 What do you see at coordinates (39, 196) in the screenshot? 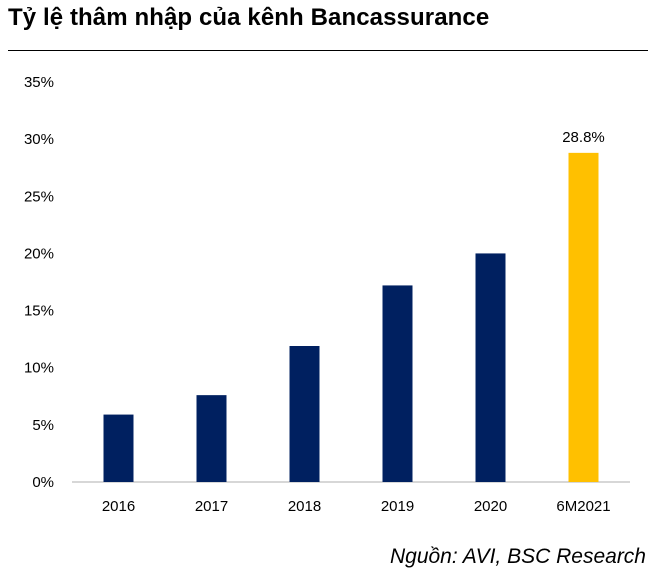
I see `y-tick-label: 25%` at bounding box center [39, 196].